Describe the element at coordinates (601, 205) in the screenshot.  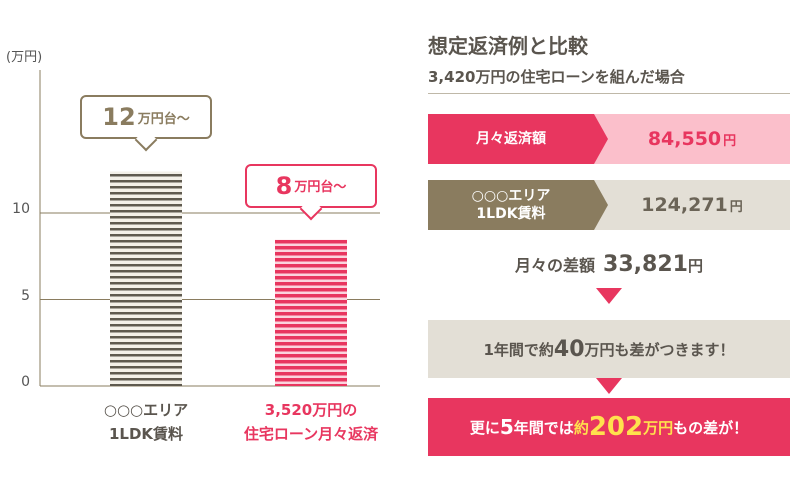
I see `arrow-shape` at that location.